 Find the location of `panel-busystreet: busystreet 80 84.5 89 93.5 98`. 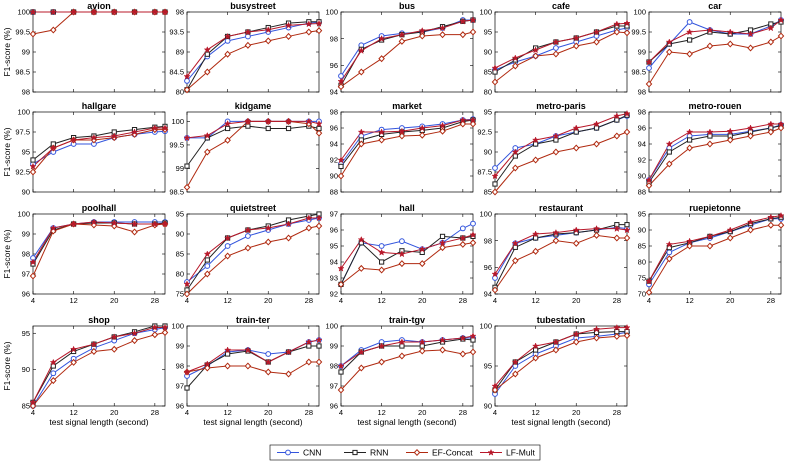

panel-busystreet: busystreet 80 84.5 89 93.5 98 is located at coordinates (246, 49).